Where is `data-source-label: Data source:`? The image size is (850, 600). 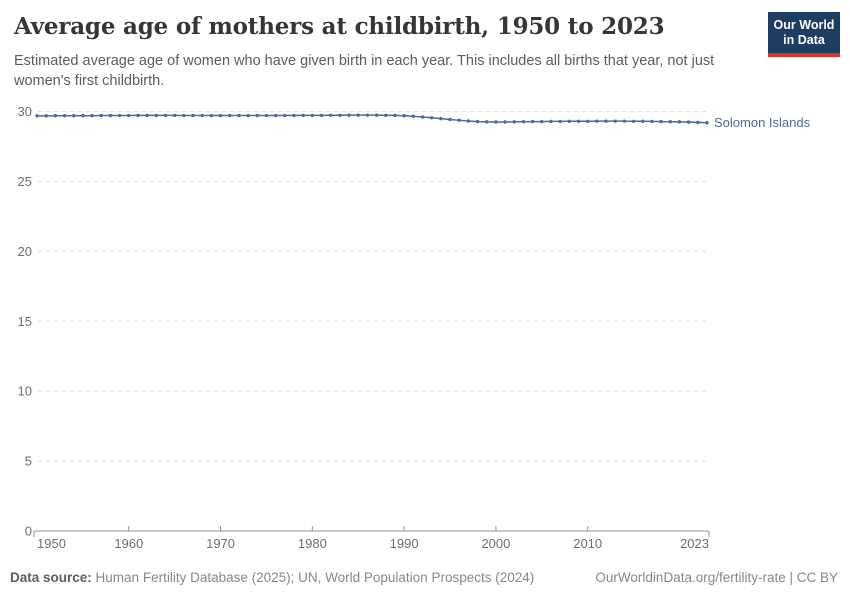
data-source-label: Data source: is located at coordinates (51, 577).